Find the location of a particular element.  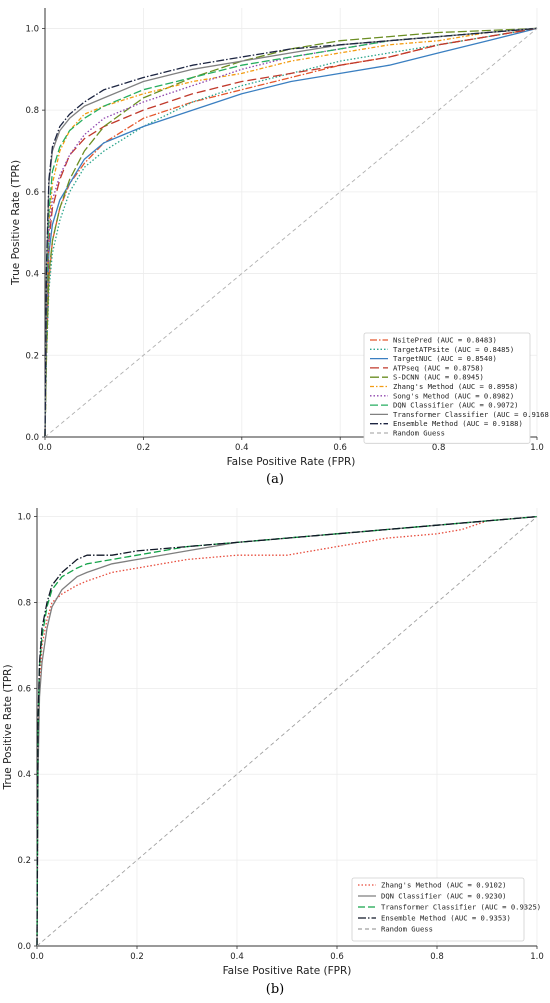

legend-entry: NsitePred (AUC = 0.8483) is located at coordinates (445, 340).